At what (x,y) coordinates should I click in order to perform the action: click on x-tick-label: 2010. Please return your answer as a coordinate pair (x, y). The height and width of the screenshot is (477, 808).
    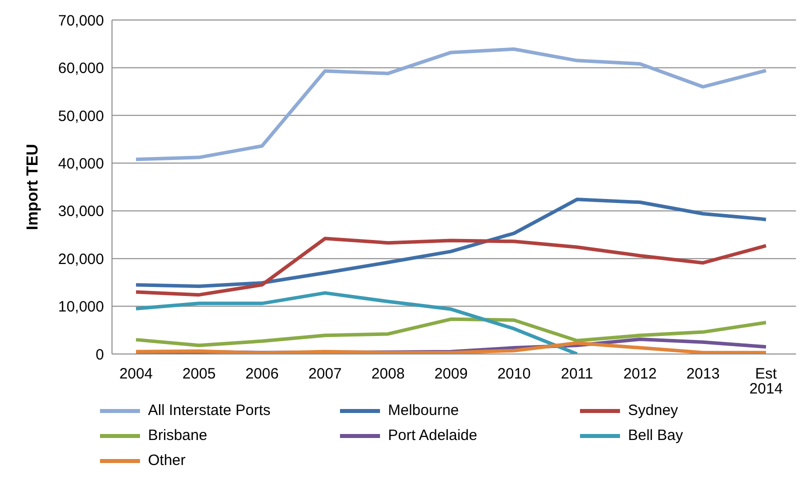
    Looking at the image, I should click on (514, 374).